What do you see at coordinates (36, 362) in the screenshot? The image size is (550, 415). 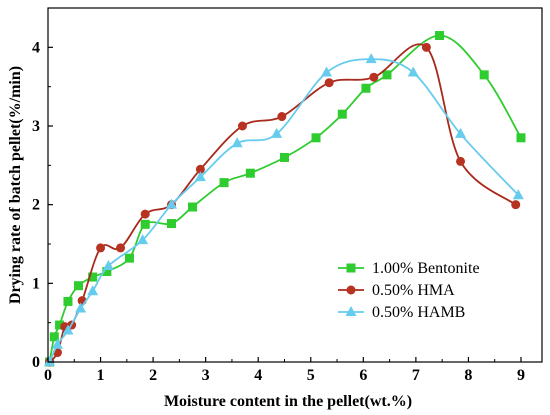 I see `y-tick-label: 0` at bounding box center [36, 362].